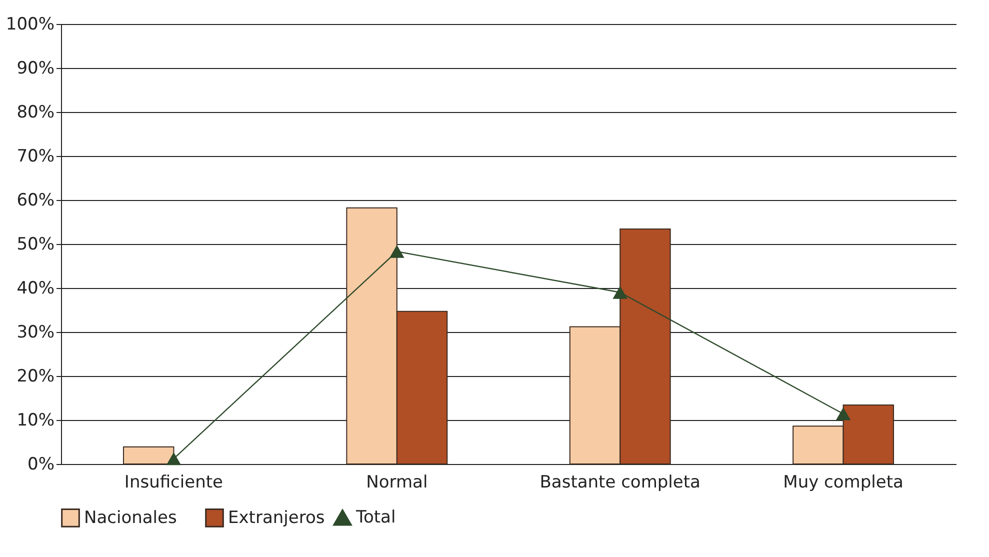  Describe the element at coordinates (620, 482) in the screenshot. I see `x-tick-label: Bastante completa` at that location.